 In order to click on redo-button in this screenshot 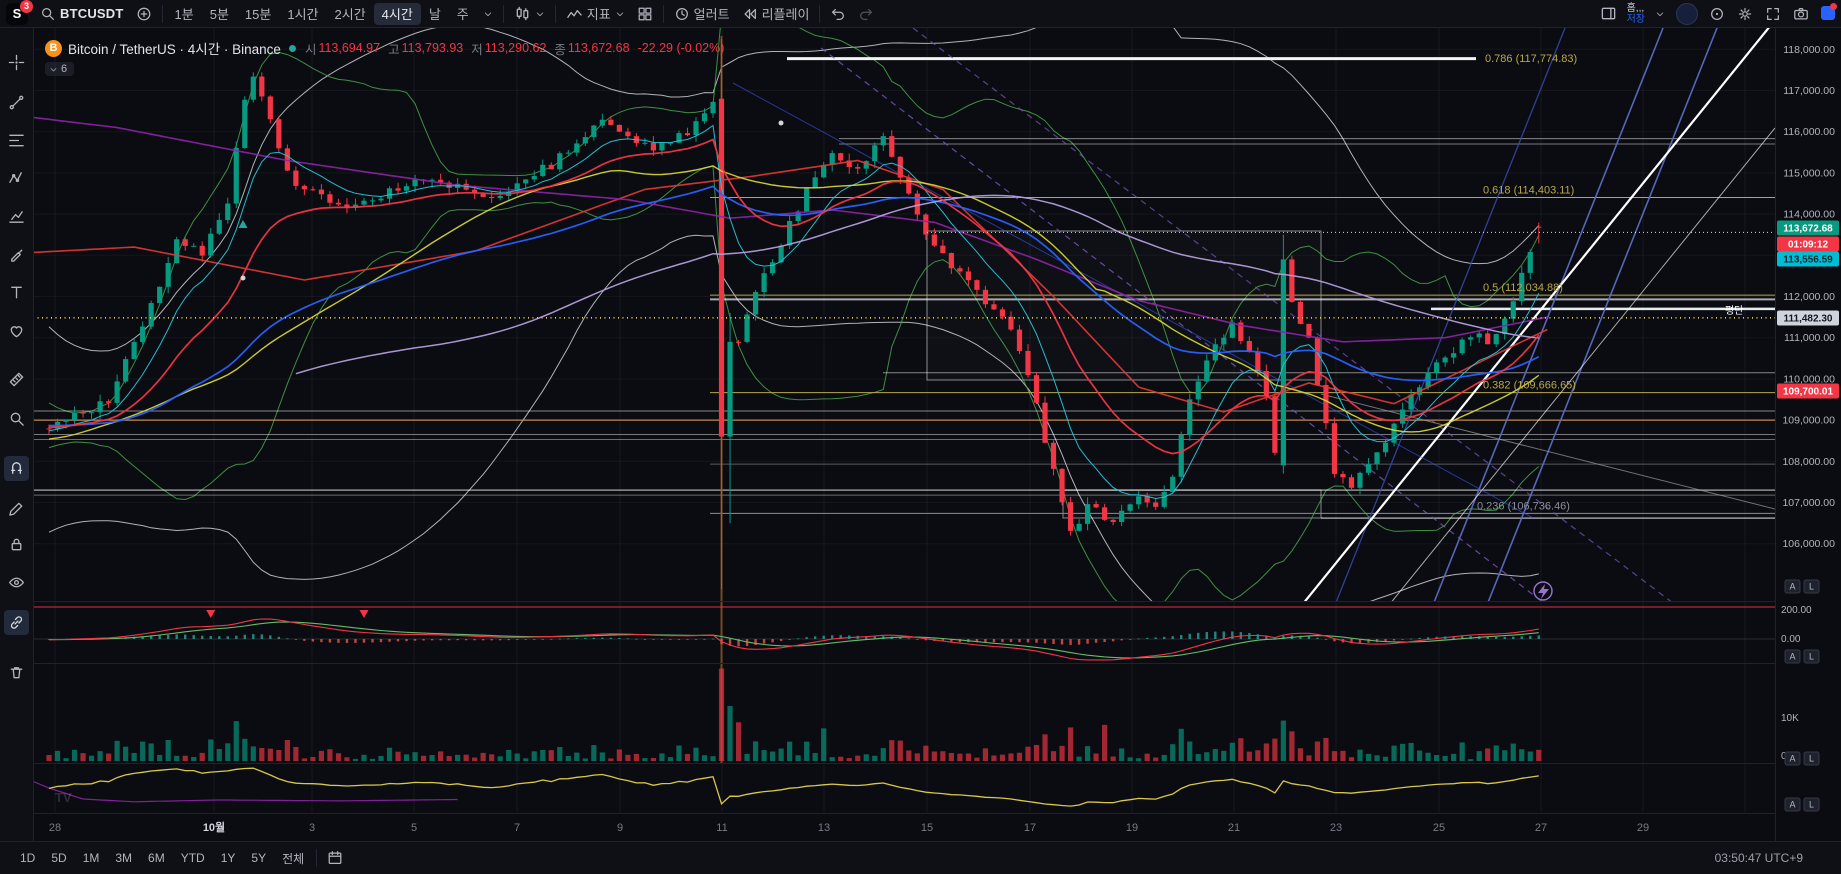, I will do `click(866, 14)`.